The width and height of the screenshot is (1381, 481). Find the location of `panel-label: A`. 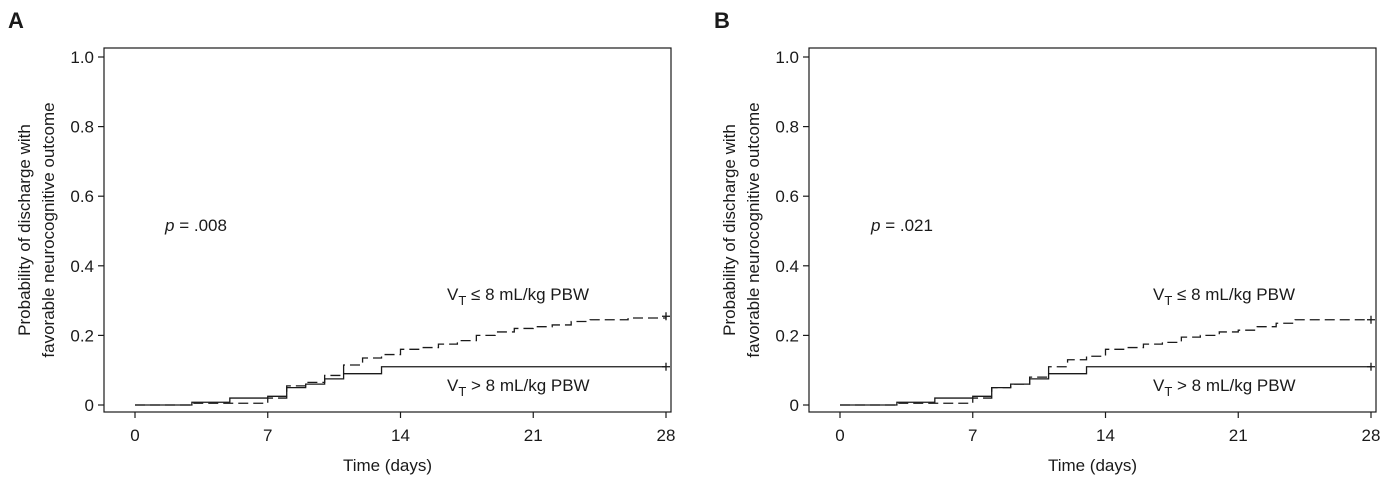

panel-label: A is located at coordinates (16, 20).